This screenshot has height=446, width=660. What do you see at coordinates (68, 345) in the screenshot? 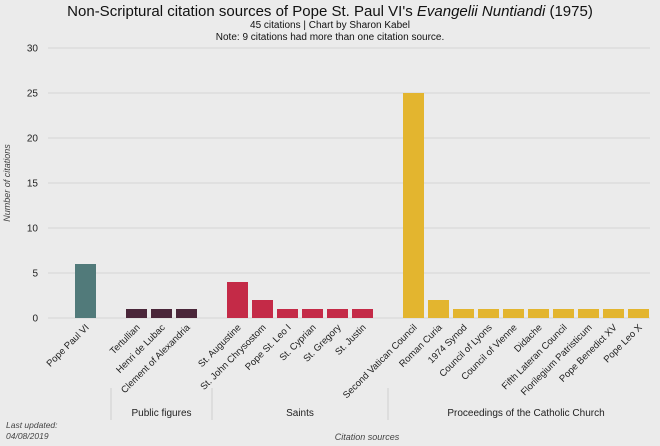
I see `category-label: Pope Paul VI` at bounding box center [68, 345].